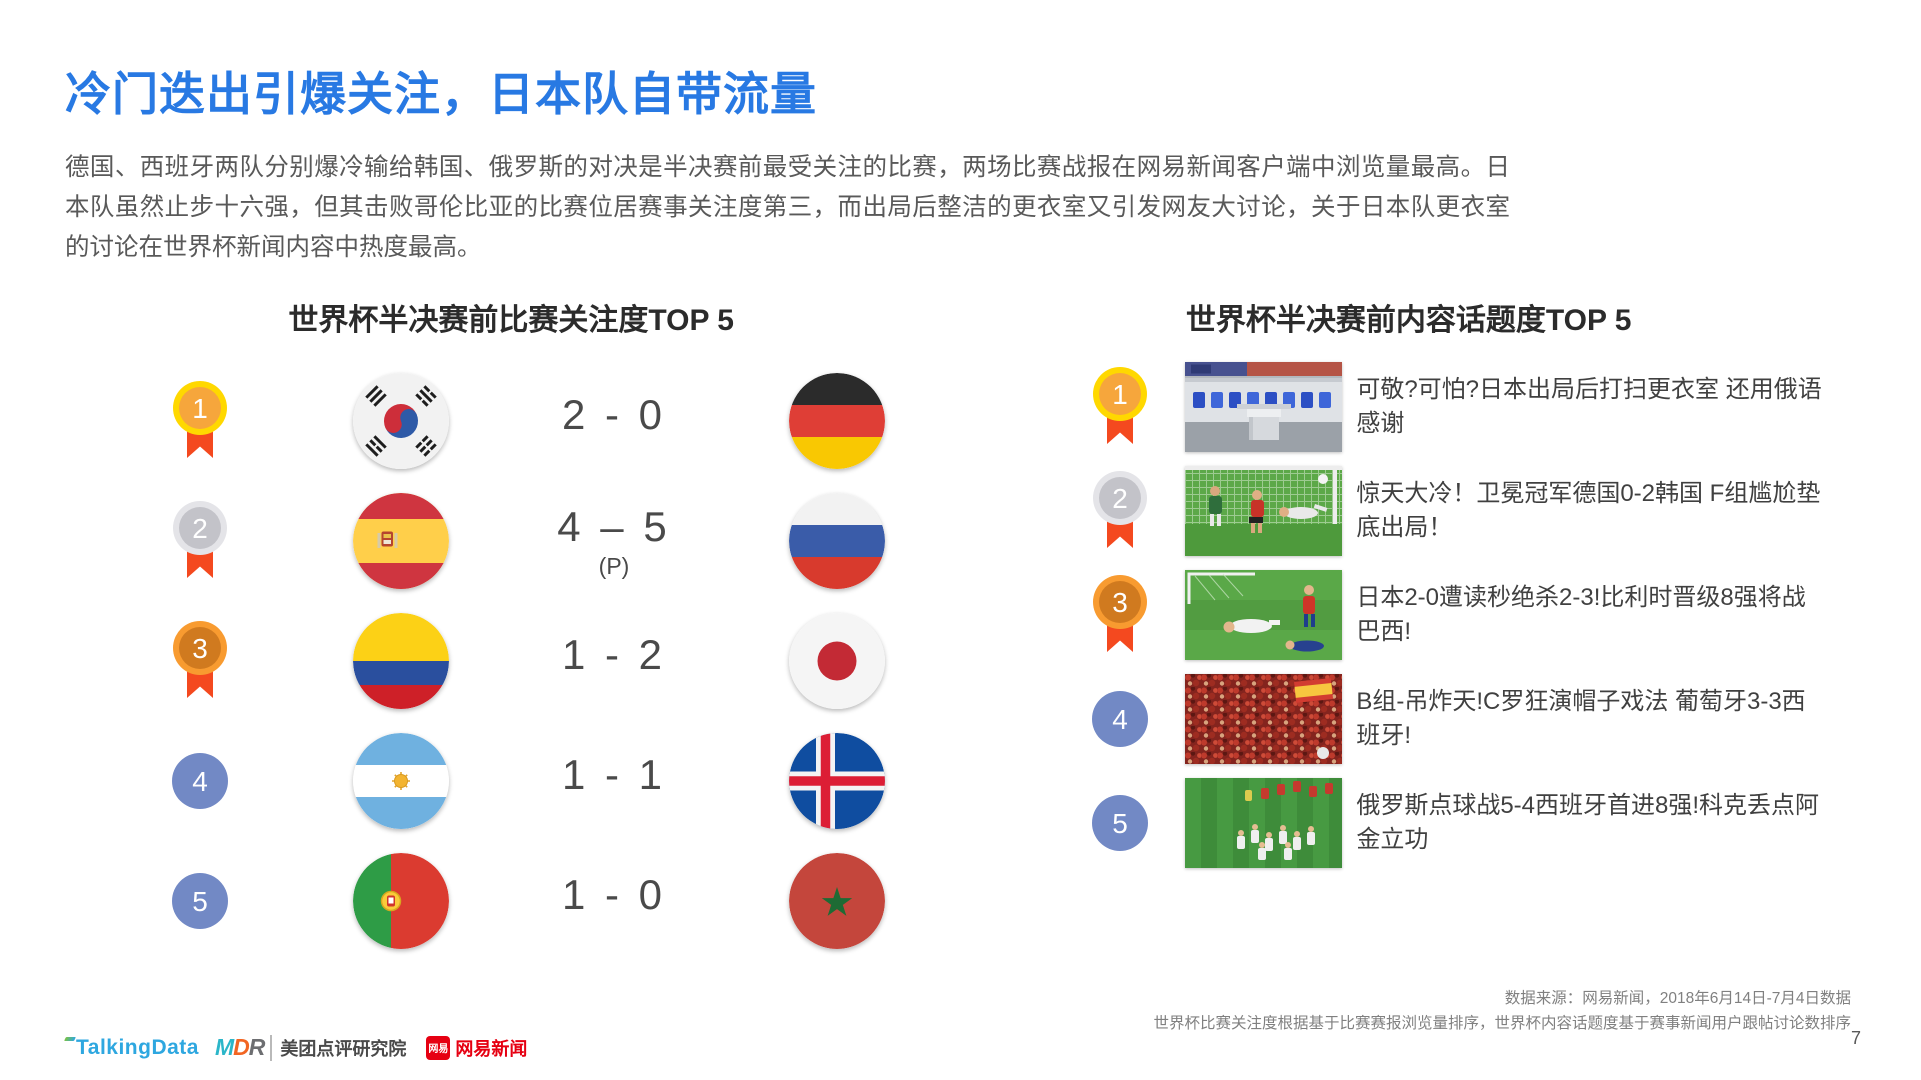  Describe the element at coordinates (401, 781) in the screenshot. I see `flag-argentina-icon` at that location.